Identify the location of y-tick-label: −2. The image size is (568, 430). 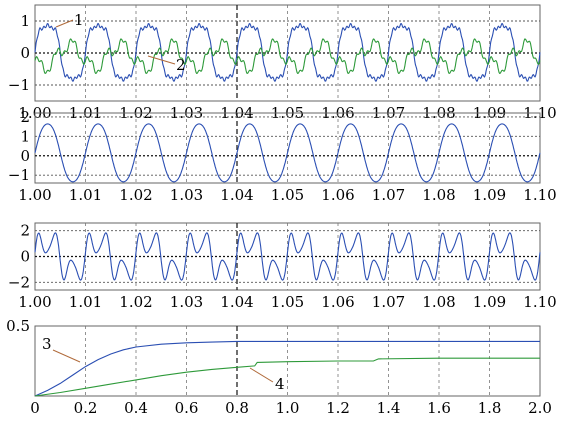
(19, 282).